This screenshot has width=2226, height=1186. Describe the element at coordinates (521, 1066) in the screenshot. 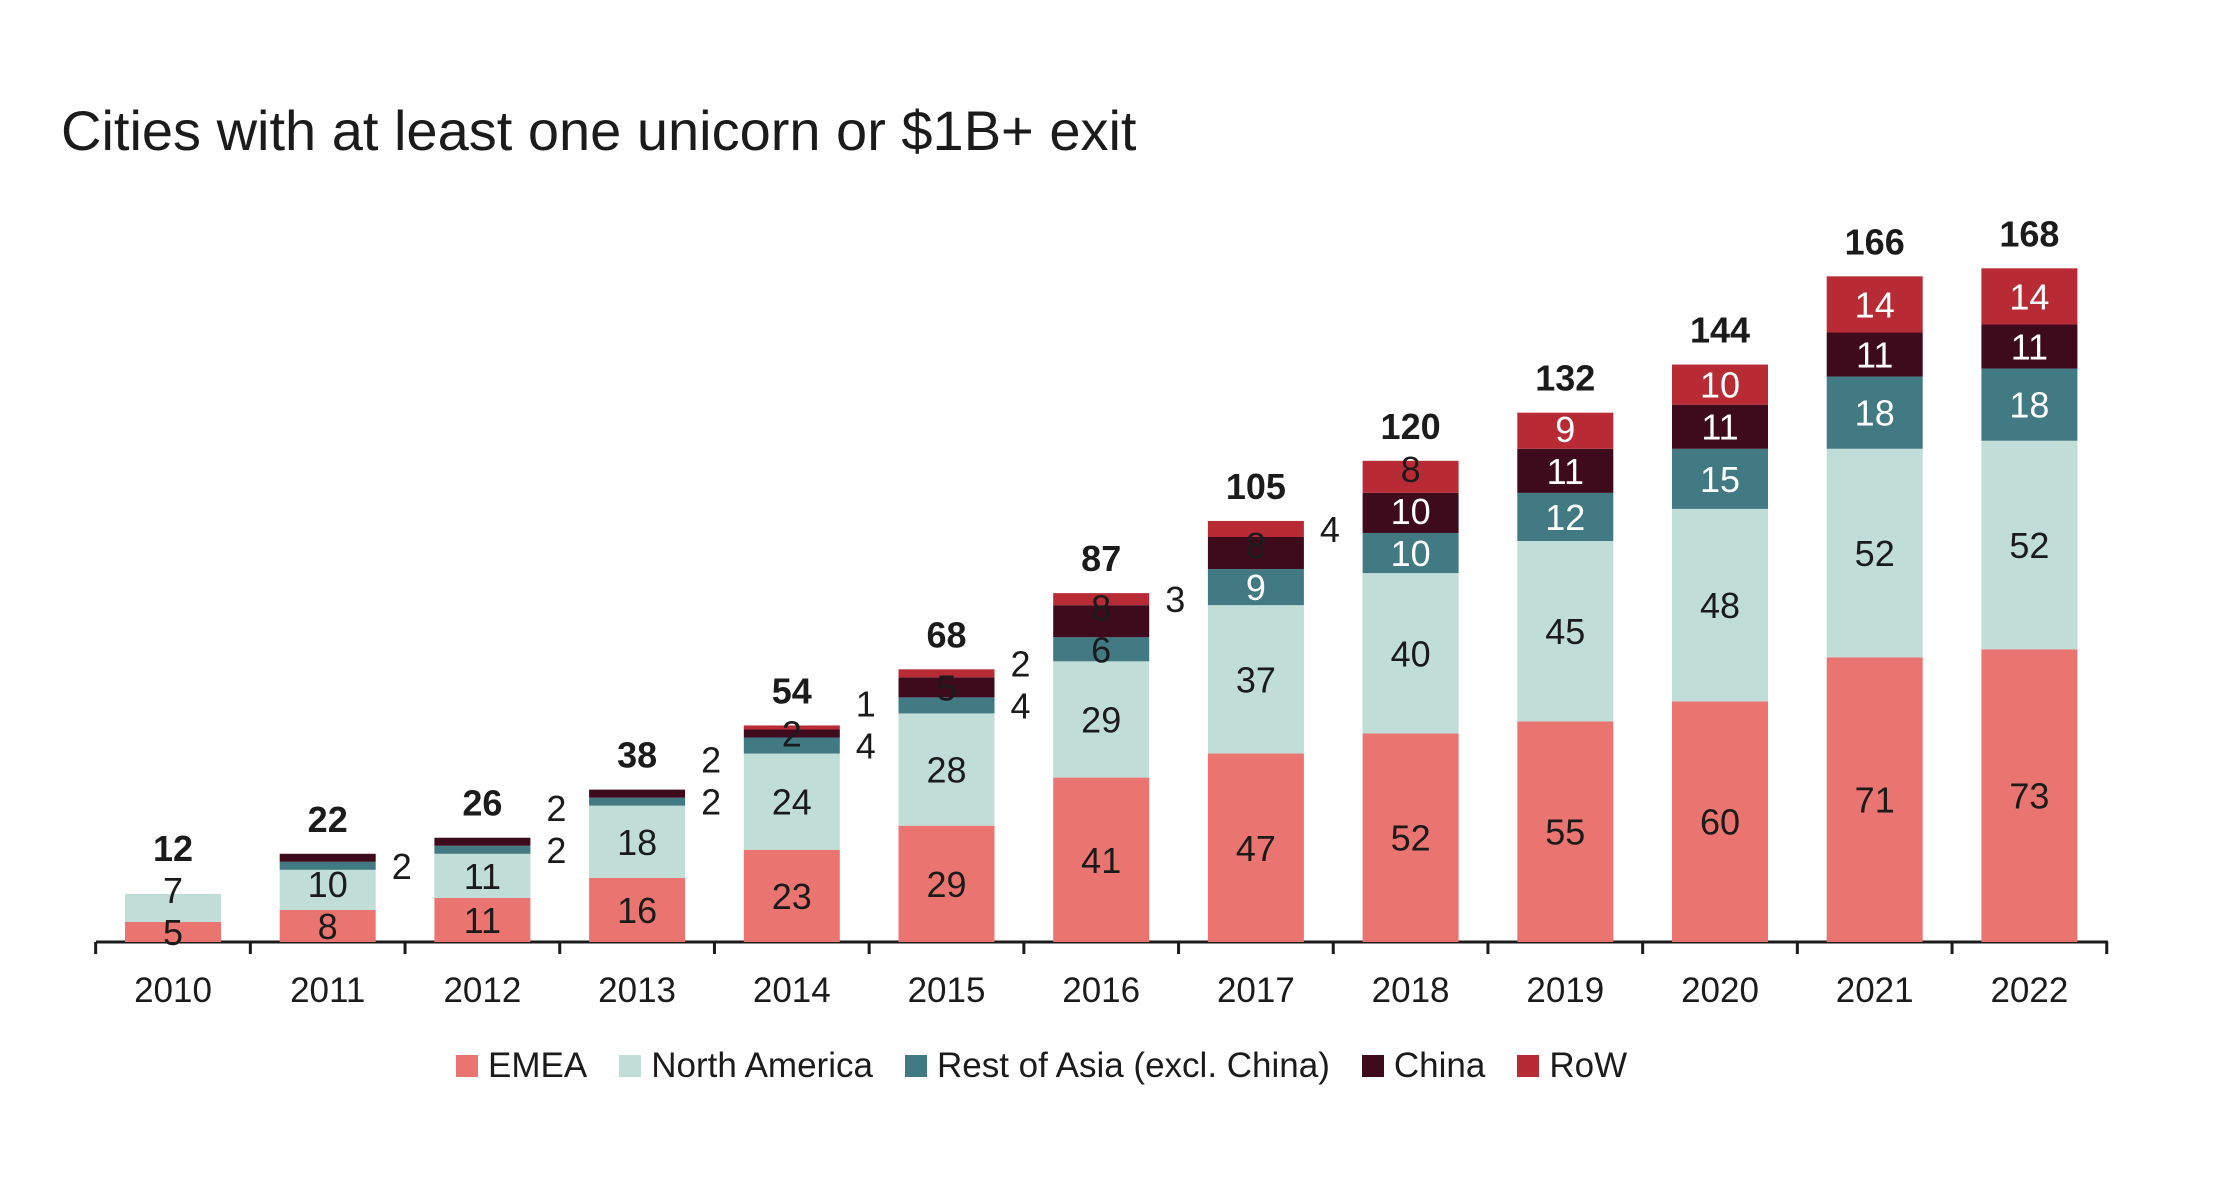

I see `legend-item: EMEA` at that location.